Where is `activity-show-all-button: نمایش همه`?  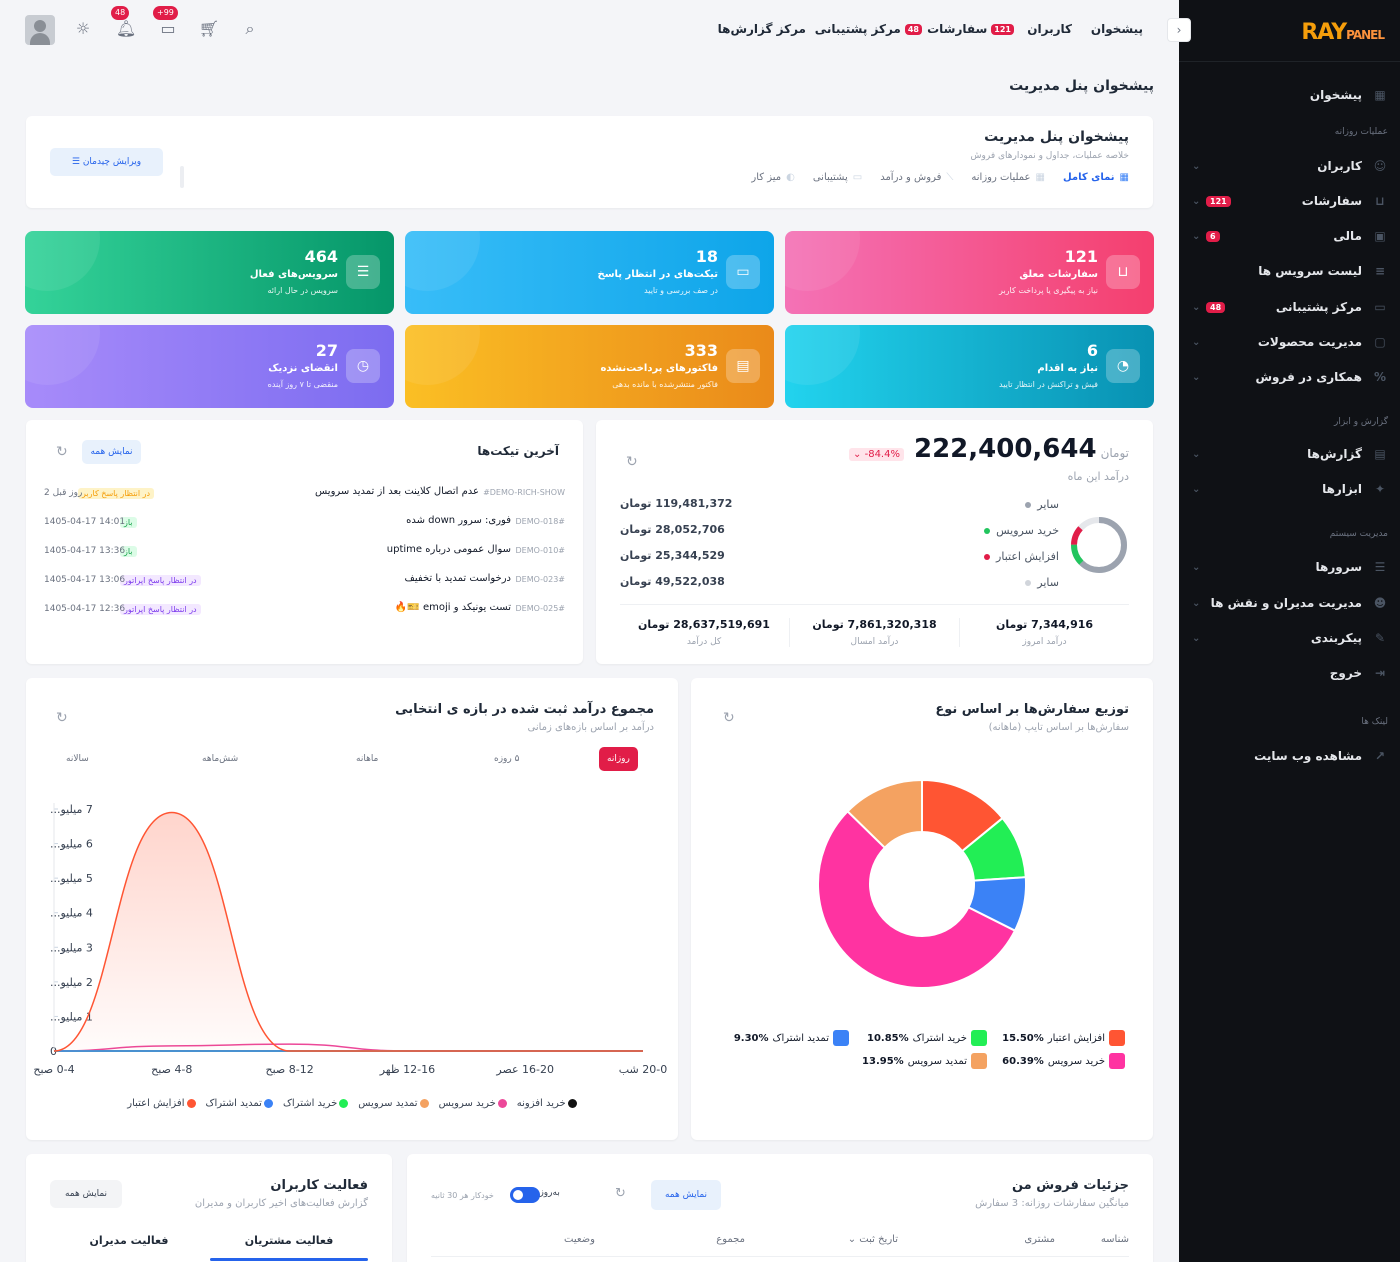
activity-show-all-button: نمایش همه is located at coordinates (86, 1194).